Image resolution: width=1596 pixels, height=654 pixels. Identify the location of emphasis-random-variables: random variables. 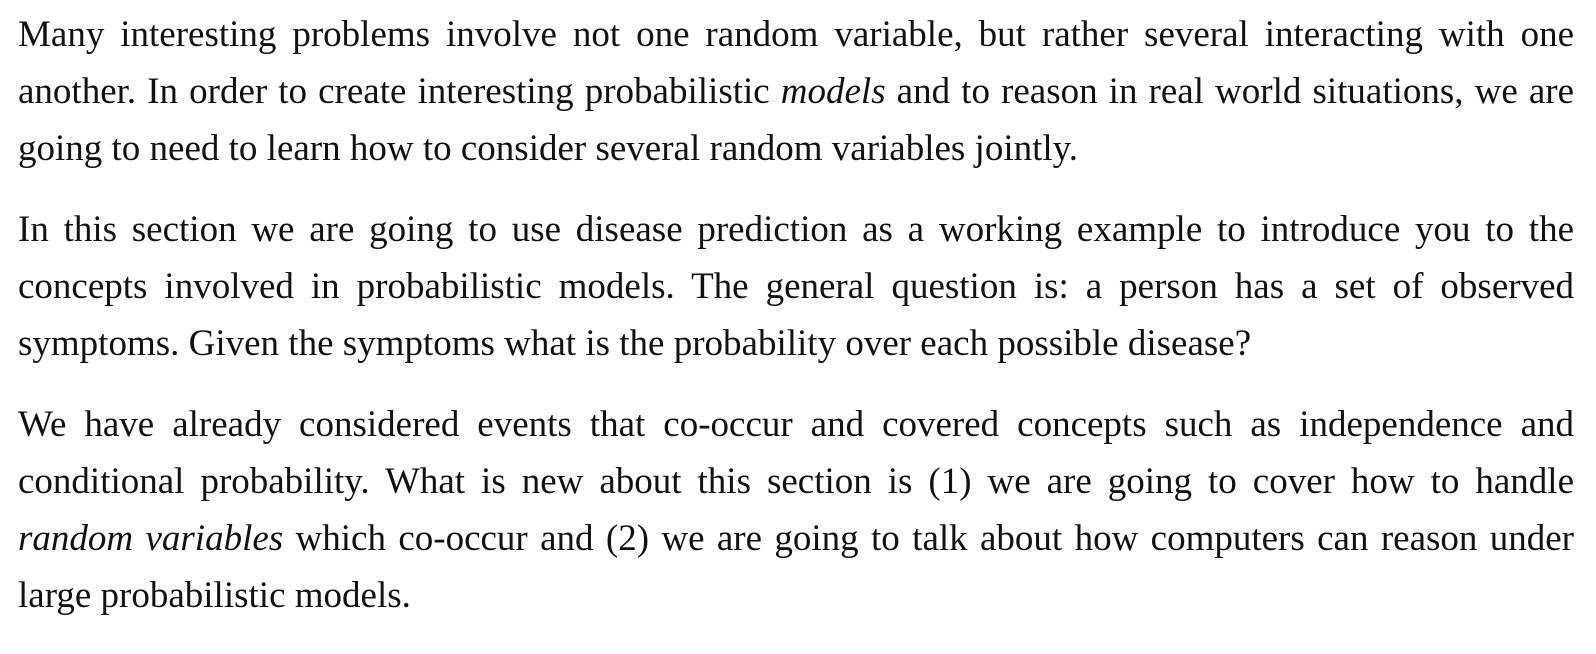
(151, 538).